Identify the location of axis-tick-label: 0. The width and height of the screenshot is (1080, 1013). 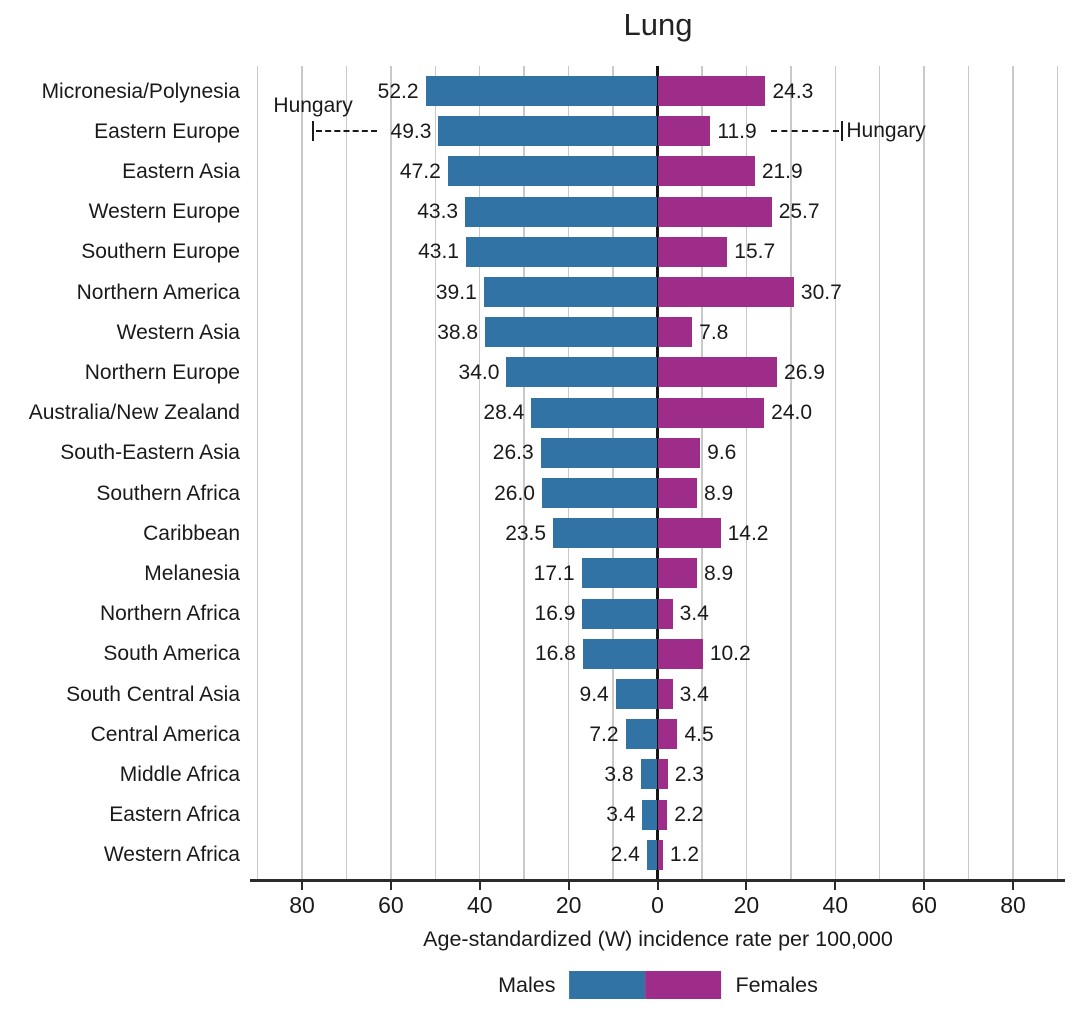
(657, 905).